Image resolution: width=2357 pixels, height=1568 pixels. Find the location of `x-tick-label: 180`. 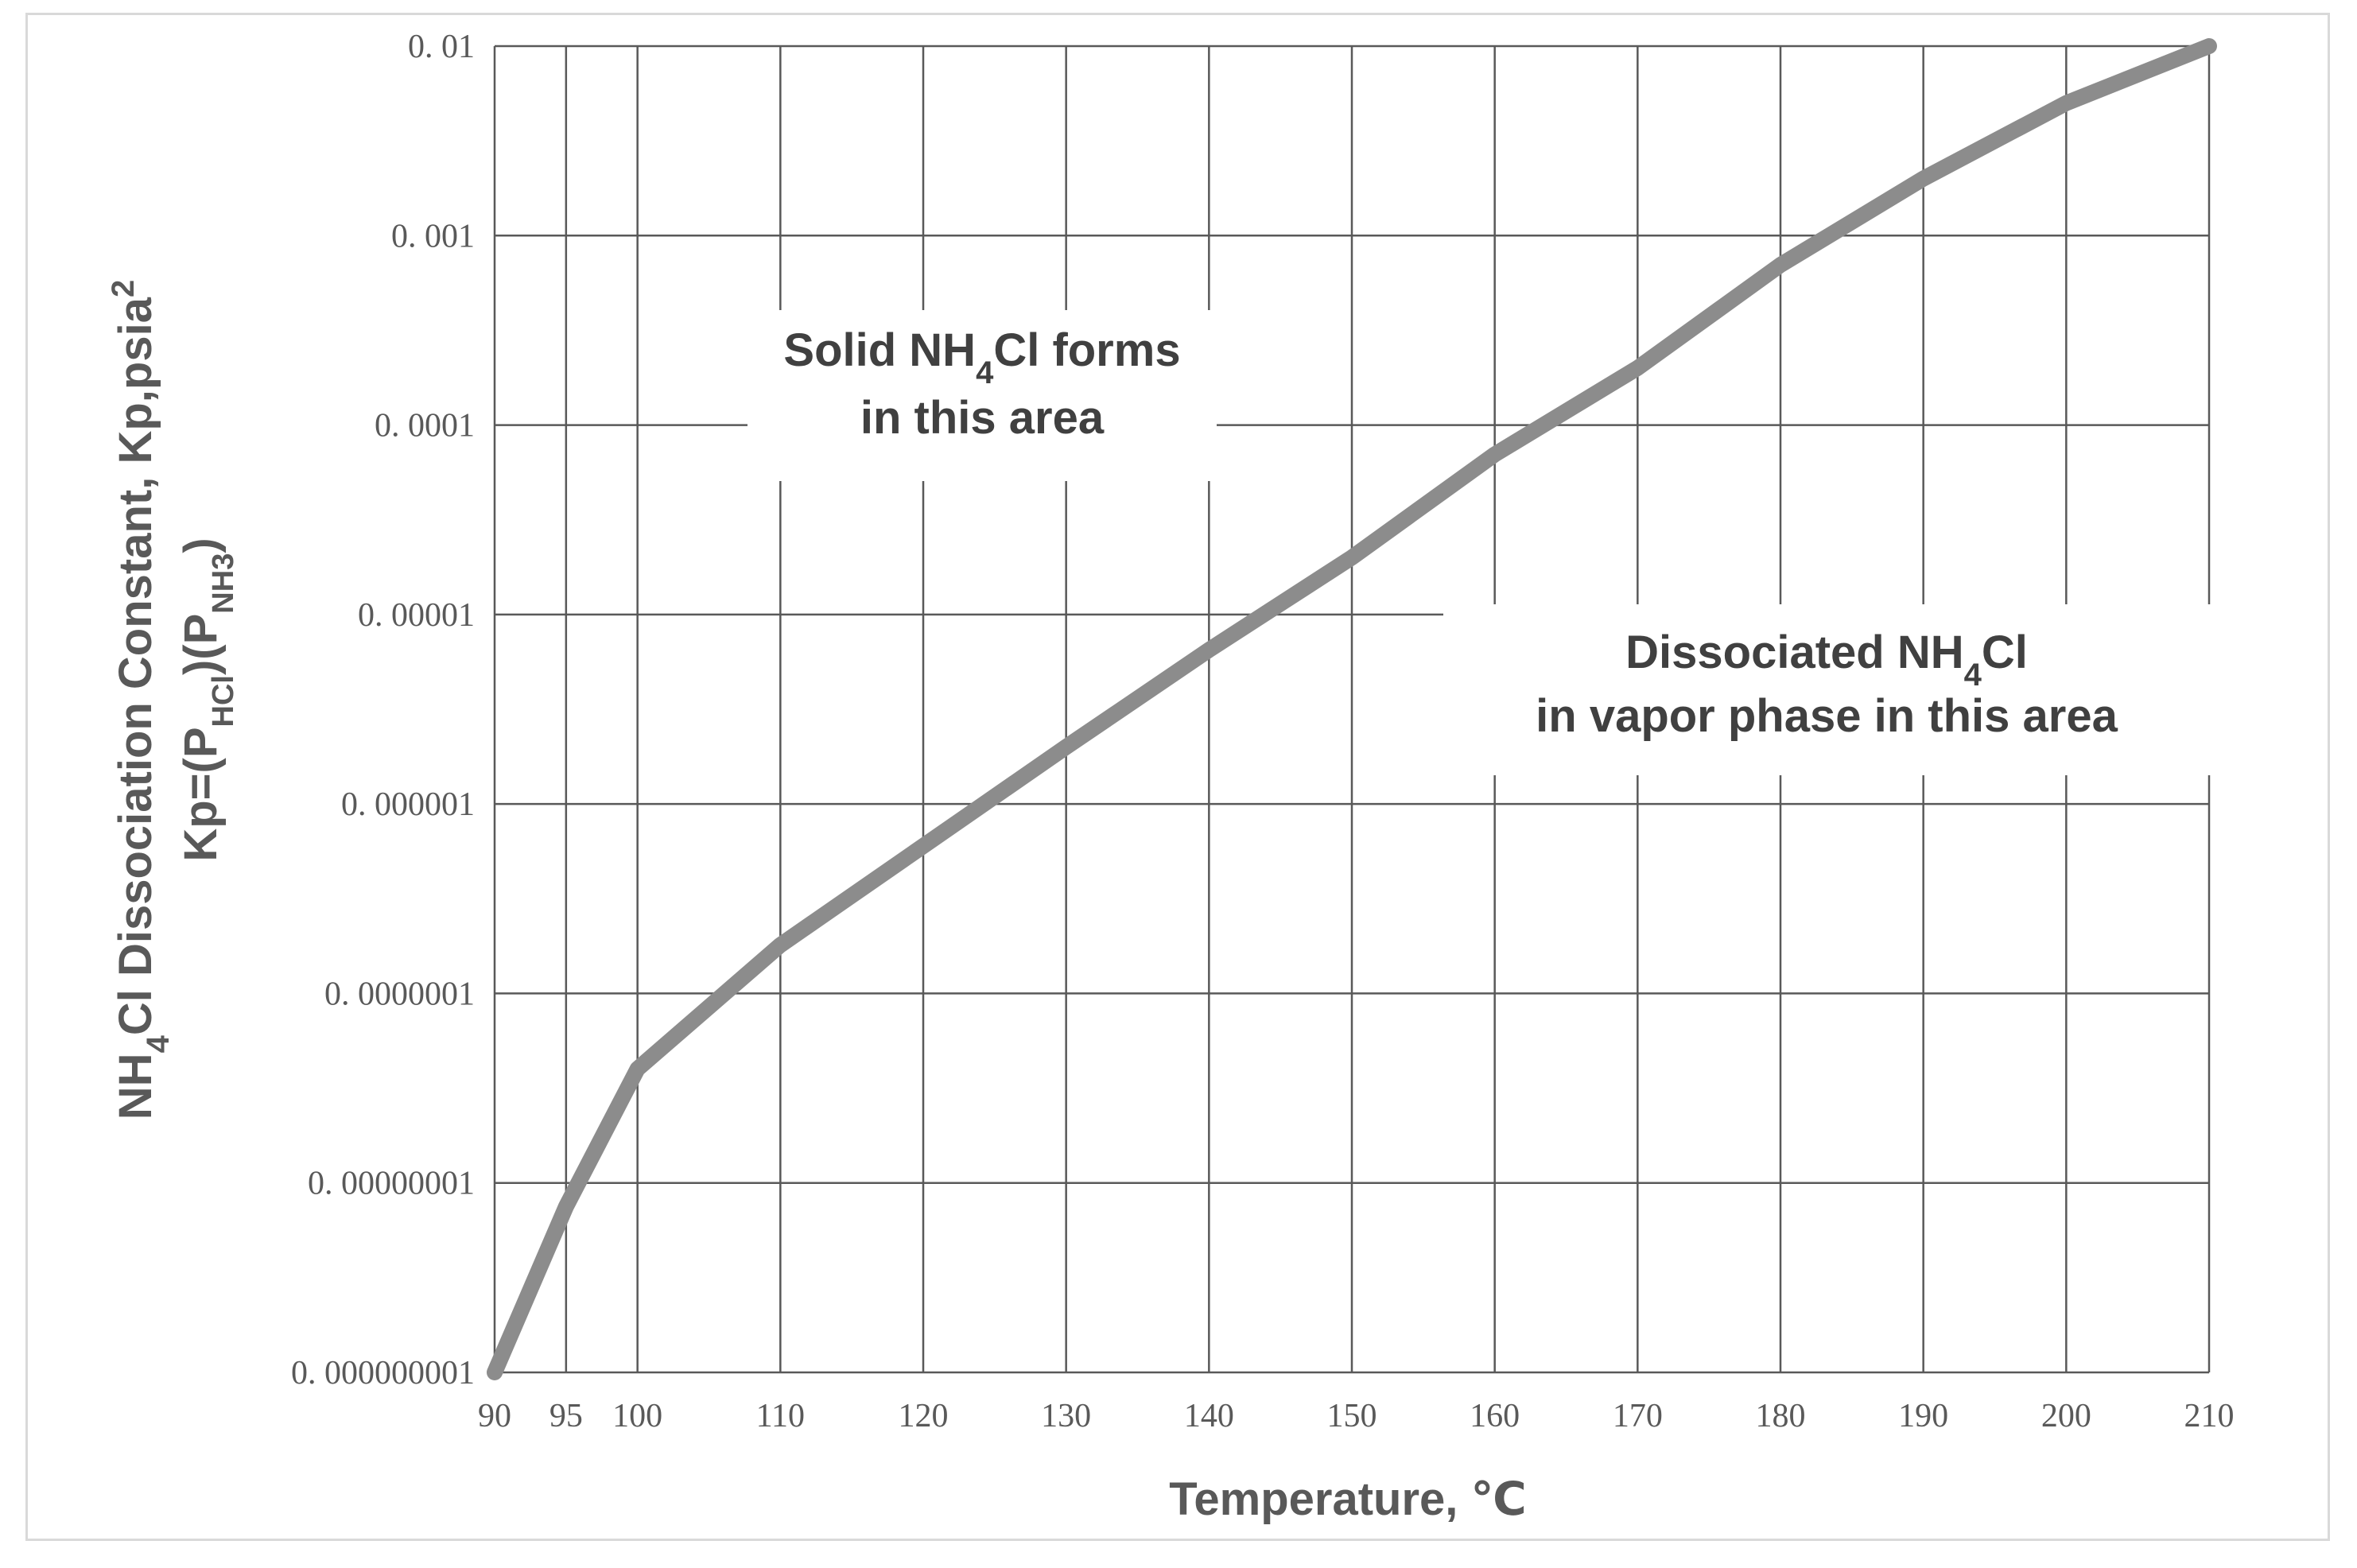

x-tick-label: 180 is located at coordinates (1781, 1416).